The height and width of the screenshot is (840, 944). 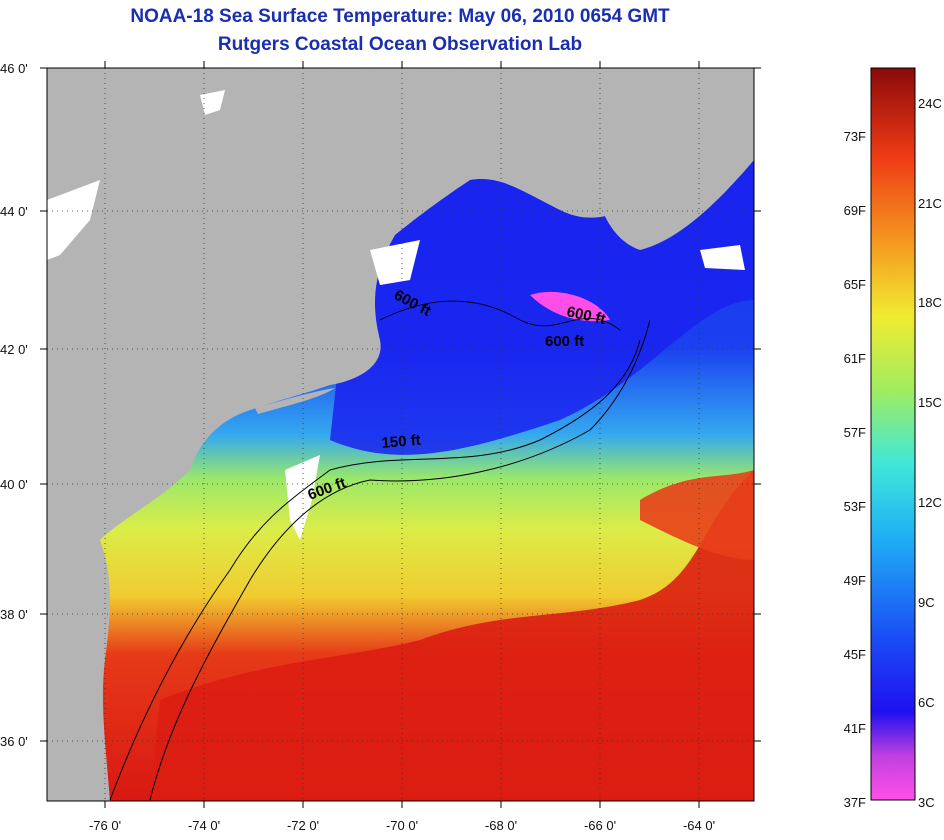 What do you see at coordinates (855, 358) in the screenshot?
I see `colorbar-fahrenheit-label: 61F` at bounding box center [855, 358].